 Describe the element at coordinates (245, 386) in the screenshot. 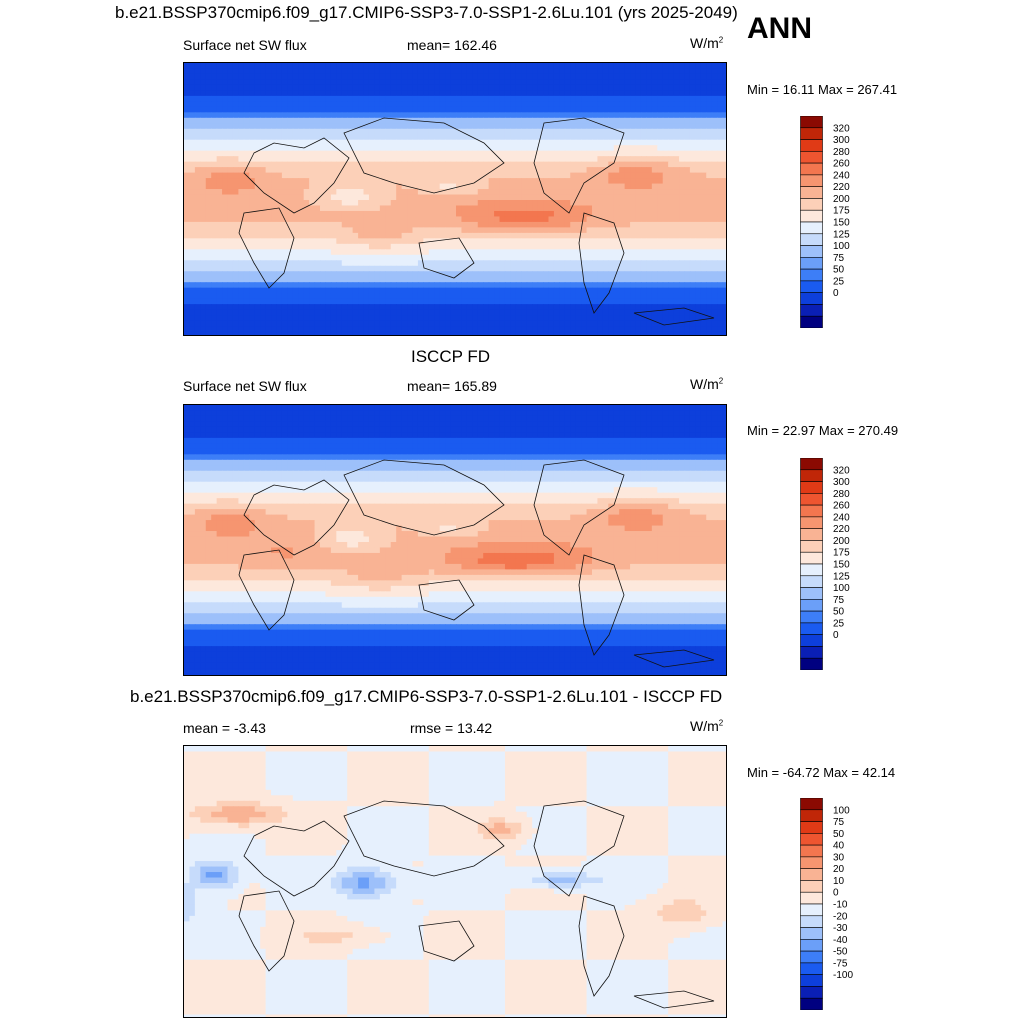

I see `panel2-variable-label: Surface net SW flux` at that location.